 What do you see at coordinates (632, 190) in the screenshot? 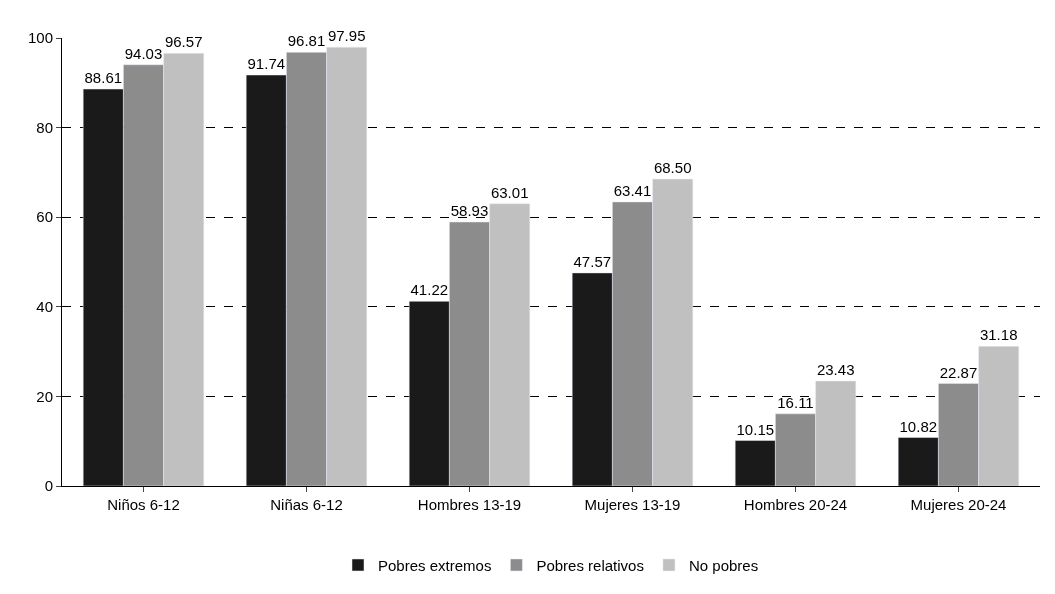
I see `text: 63.41` at bounding box center [632, 190].